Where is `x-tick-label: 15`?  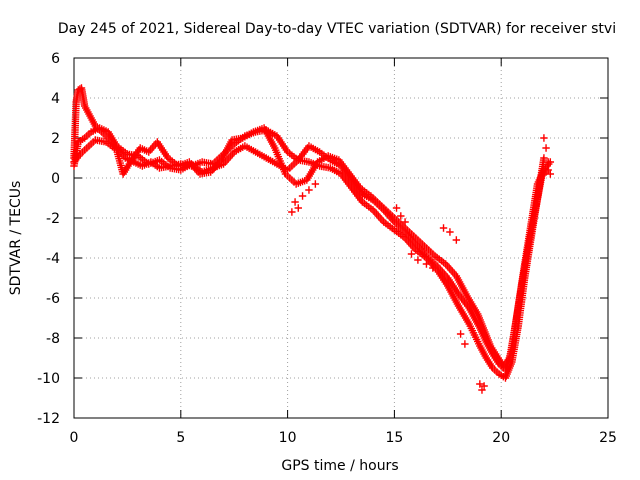 x-tick-label: 15 is located at coordinates (394, 438).